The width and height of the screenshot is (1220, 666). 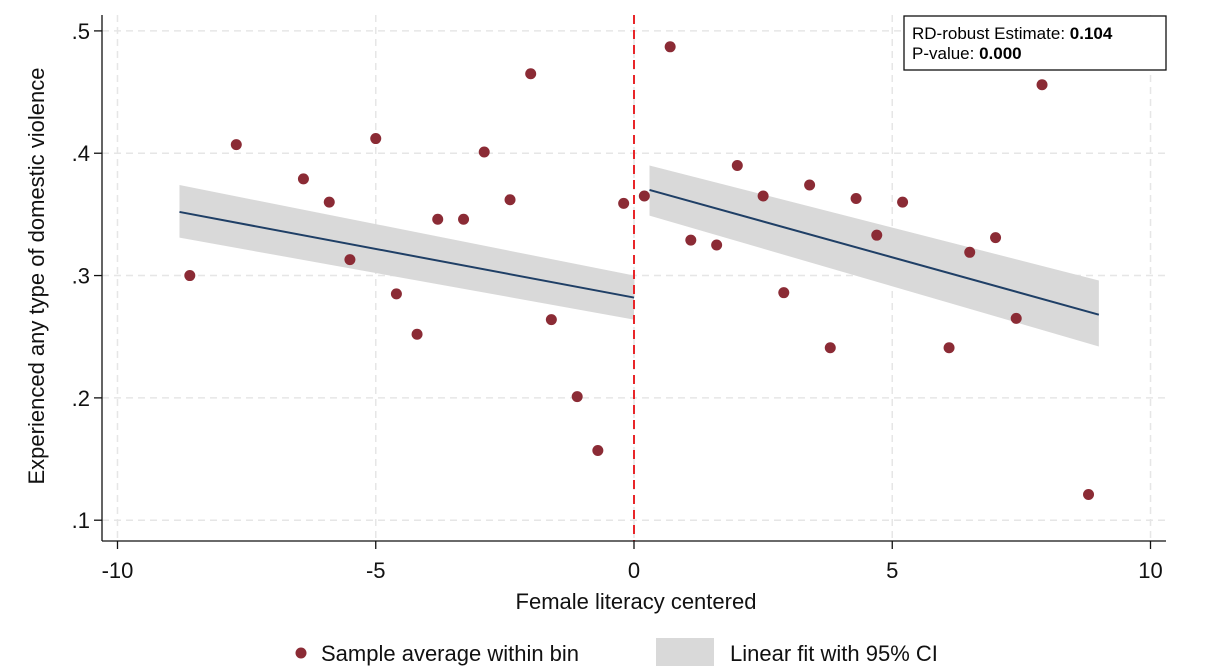 I want to click on rd-estimate-value: 0.104, so click(x=1091, y=33).